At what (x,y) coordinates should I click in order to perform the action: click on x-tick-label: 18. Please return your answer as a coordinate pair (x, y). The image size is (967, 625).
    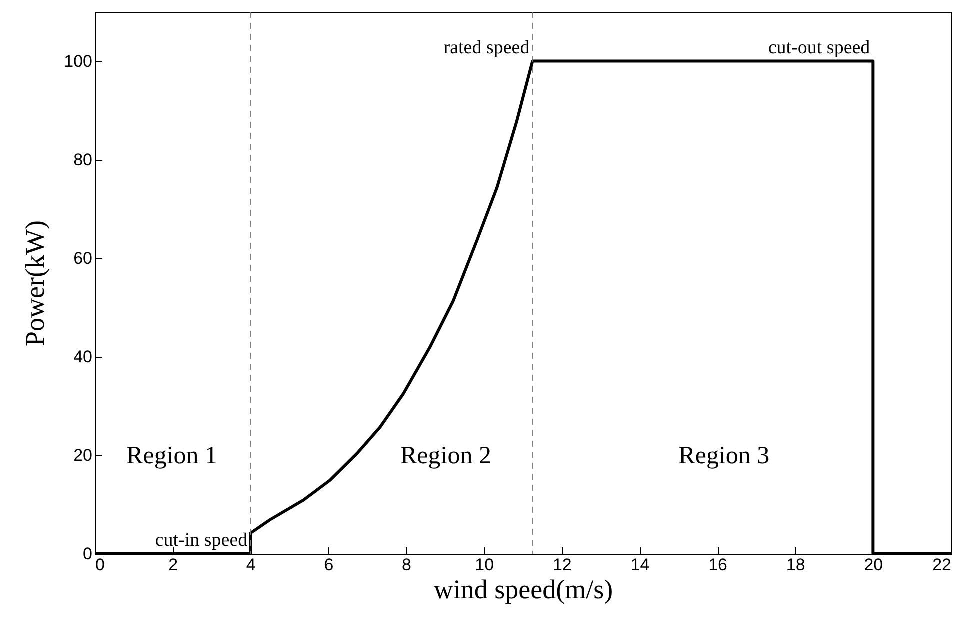
    Looking at the image, I should click on (796, 565).